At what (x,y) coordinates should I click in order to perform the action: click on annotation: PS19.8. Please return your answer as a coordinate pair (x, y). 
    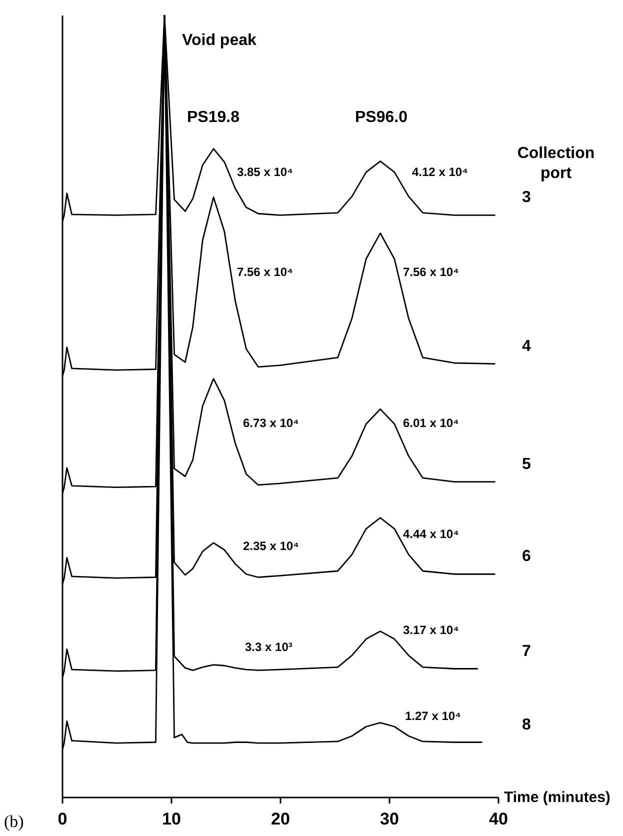
    Looking at the image, I should click on (213, 117).